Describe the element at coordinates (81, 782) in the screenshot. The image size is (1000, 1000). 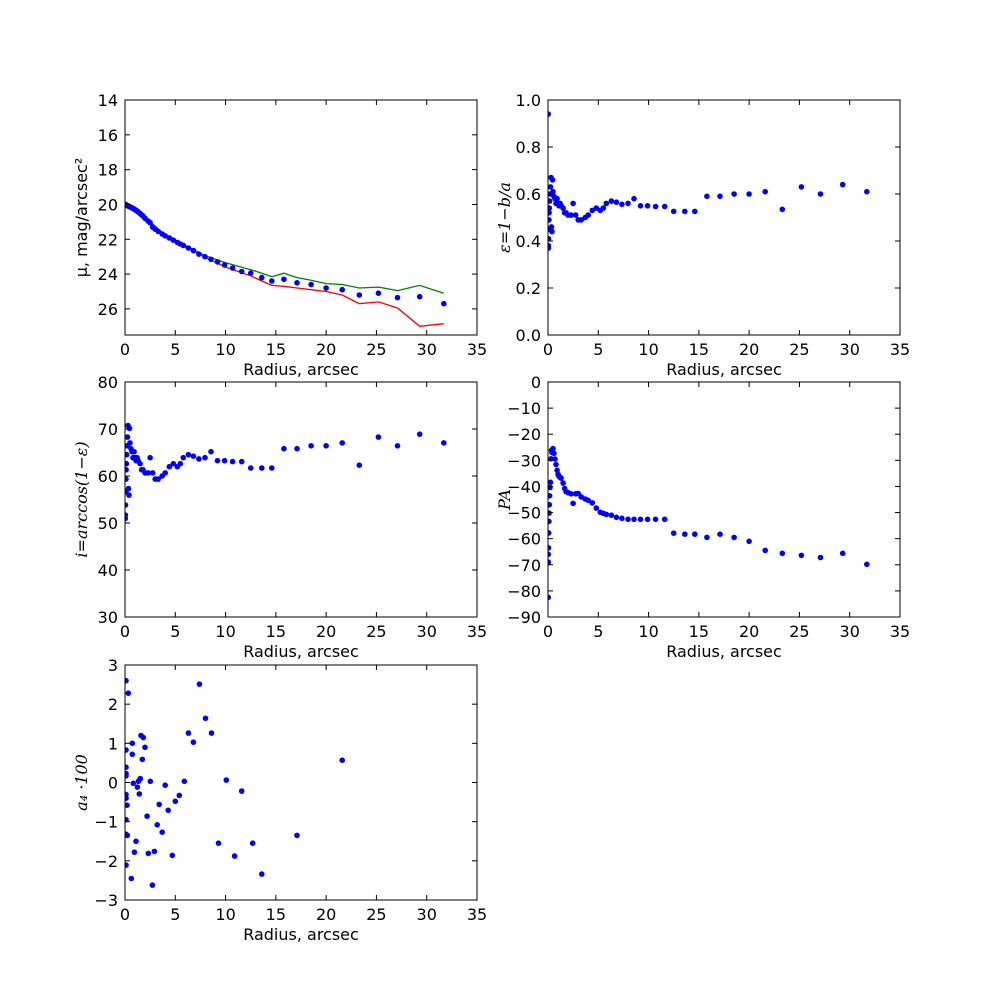
I see `y-axis-label: a₄ ·100` at that location.